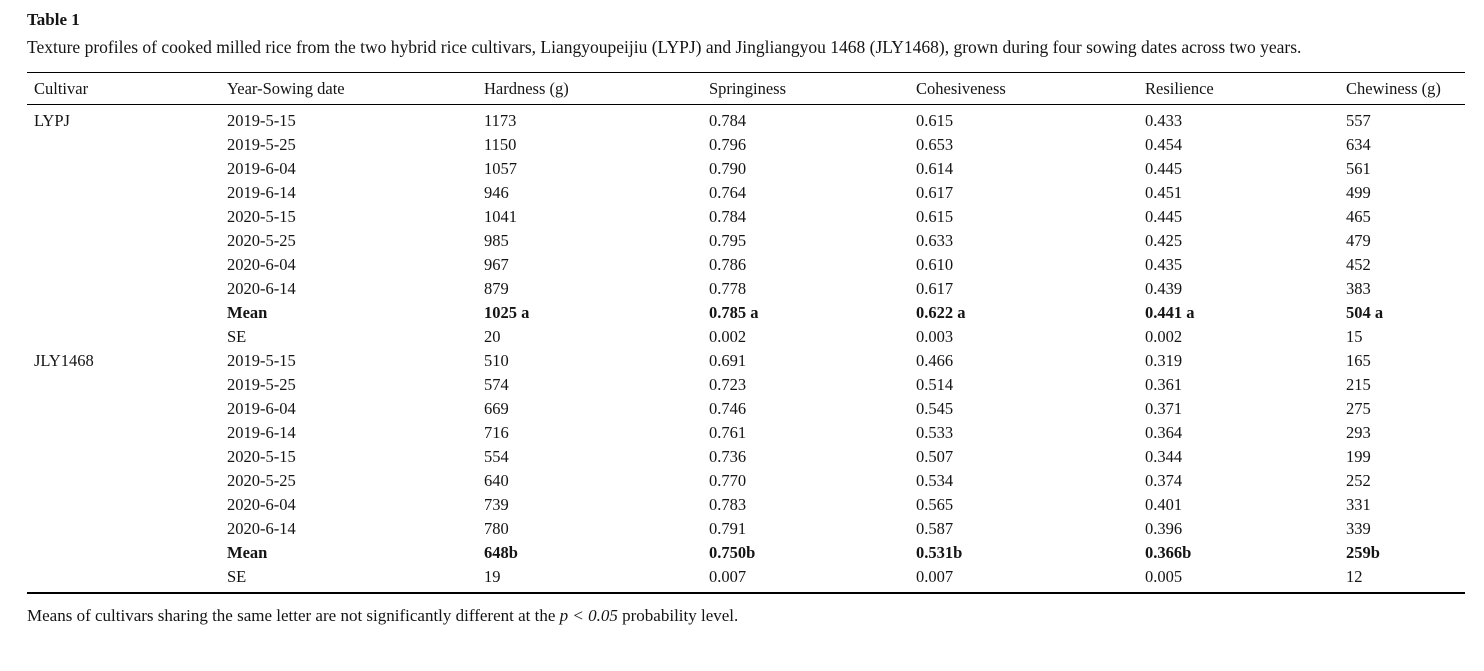  I want to click on table-cell: 0.435, so click(1164, 264).